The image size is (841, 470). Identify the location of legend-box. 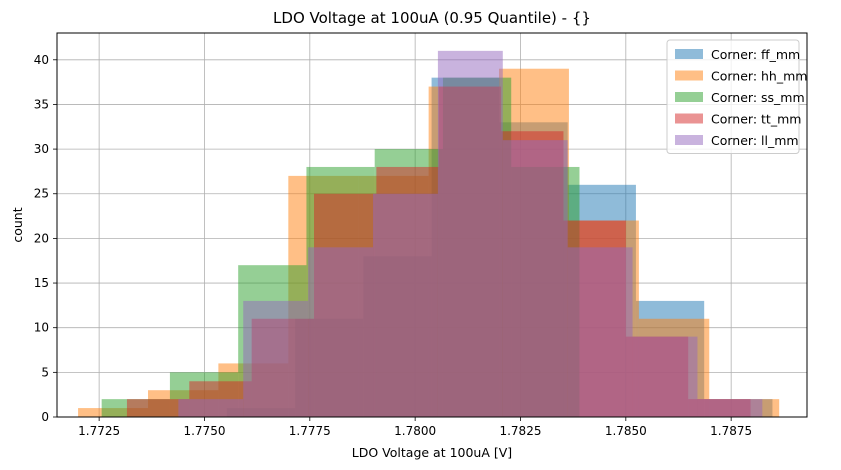
(733, 96).